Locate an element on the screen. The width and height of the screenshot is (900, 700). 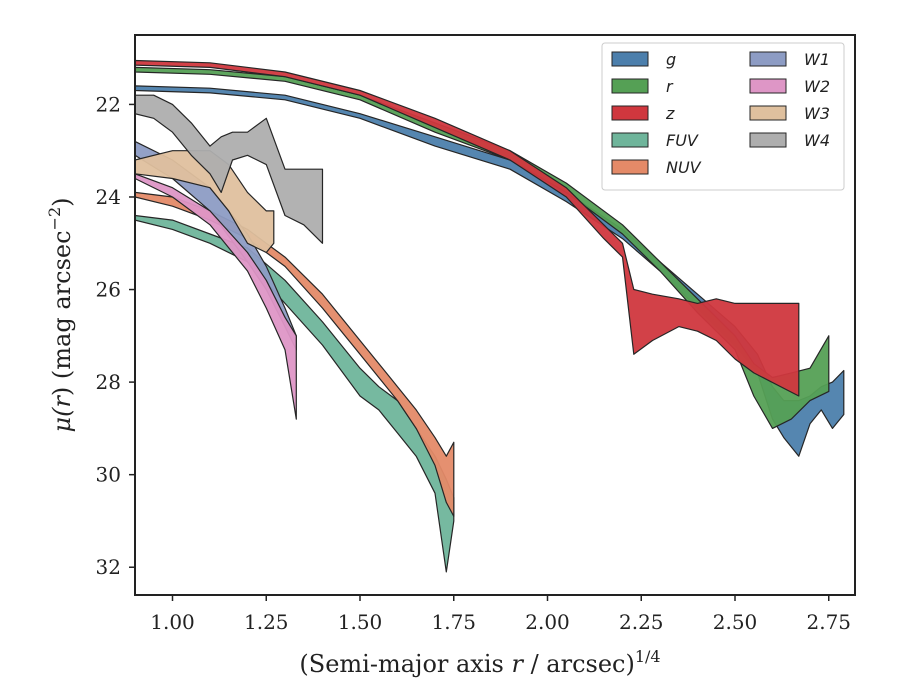
band-w2 is located at coordinates (216, 296).